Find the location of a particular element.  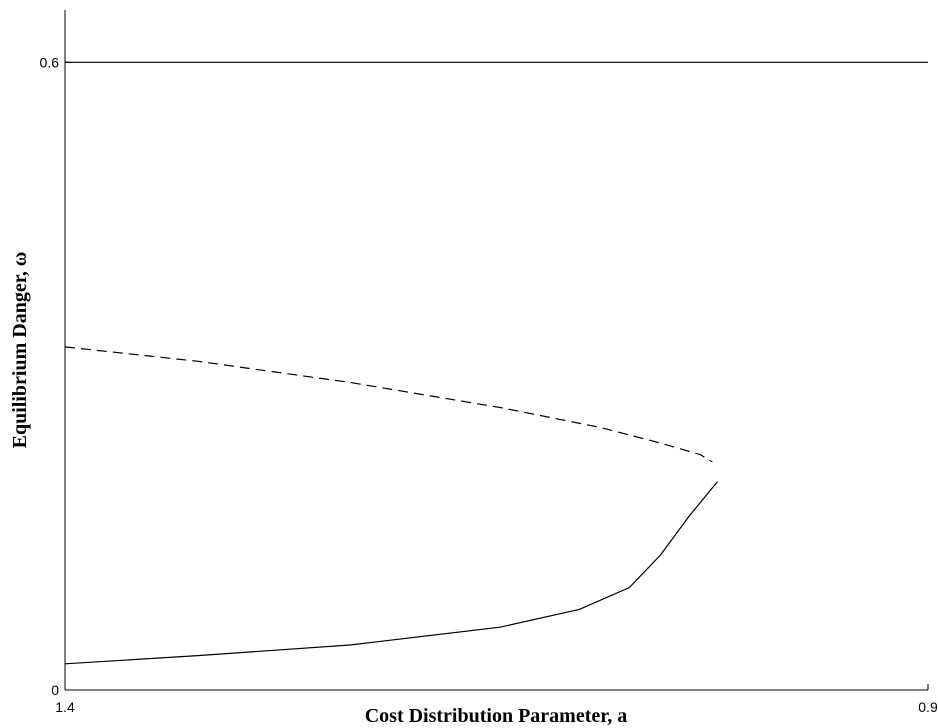

x-tick-label: 1.4 is located at coordinates (65, 707).